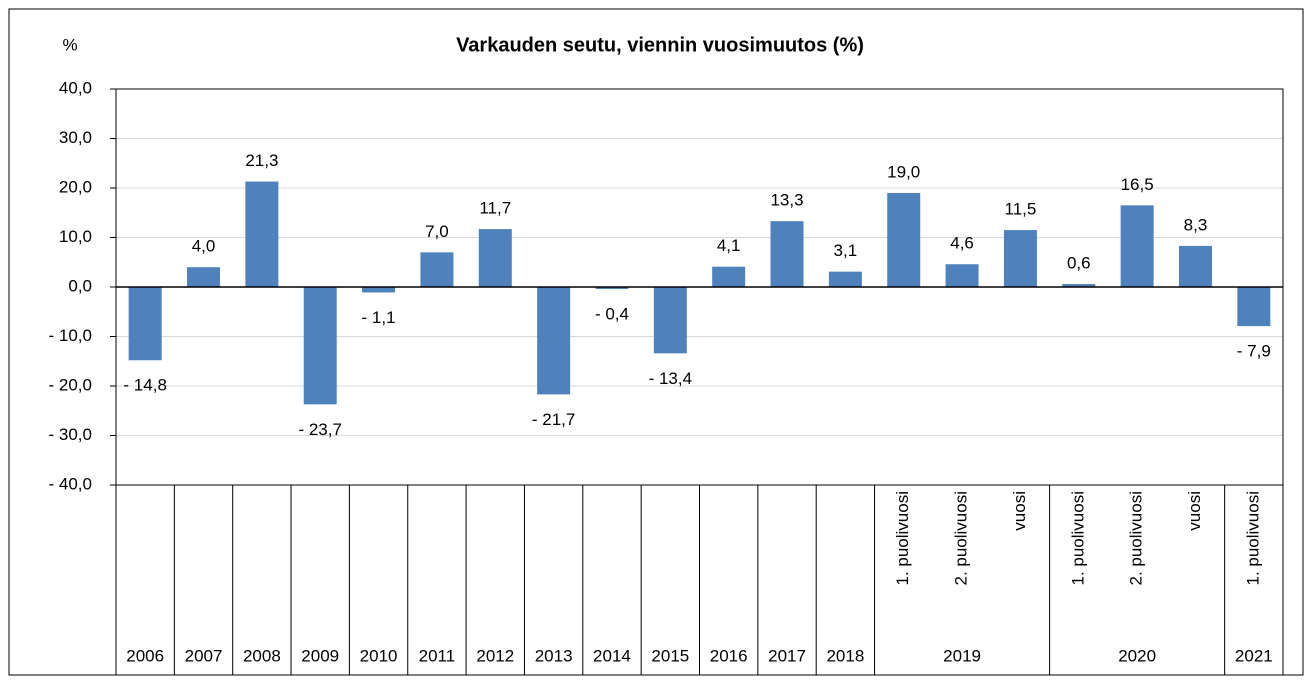  What do you see at coordinates (1137, 655) in the screenshot?
I see `group-label: 2020` at bounding box center [1137, 655].